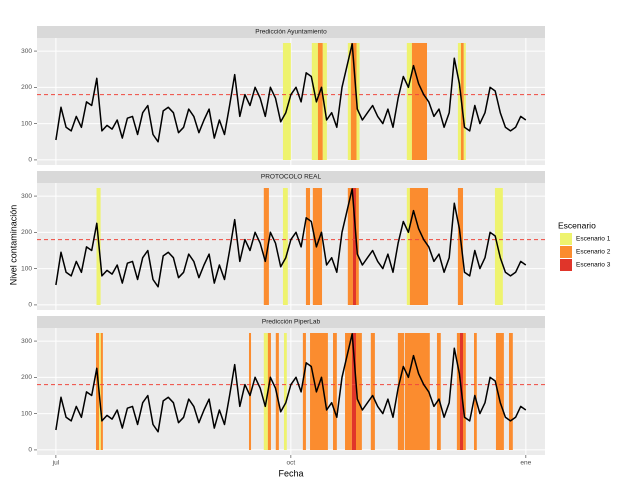  Describe the element at coordinates (56, 463) in the screenshot. I see `x-tick-label: jul` at that location.